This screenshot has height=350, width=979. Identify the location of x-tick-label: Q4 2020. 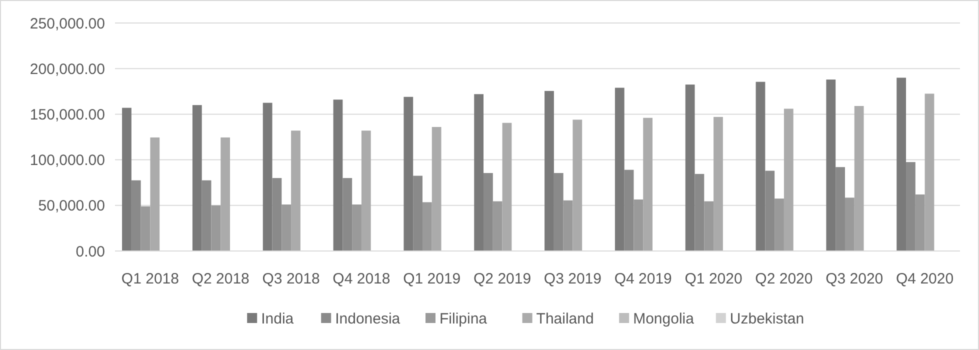
(925, 279).